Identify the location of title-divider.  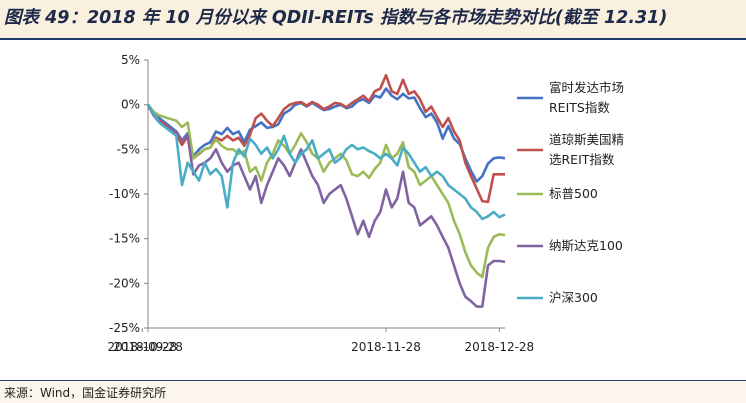
(373, 39).